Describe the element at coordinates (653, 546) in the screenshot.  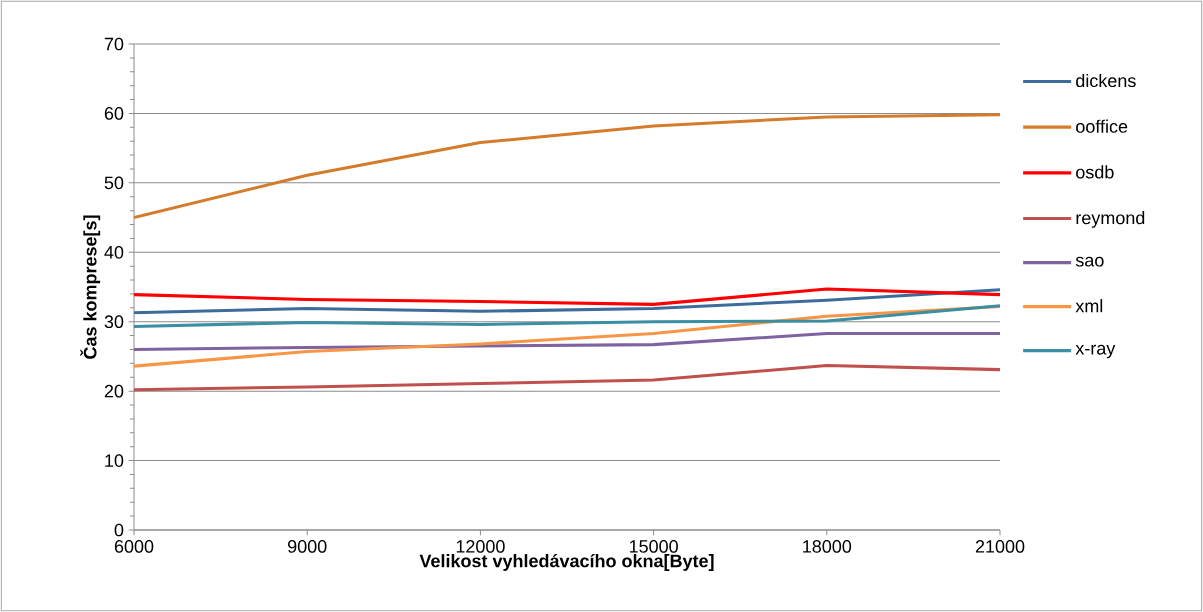
I see `x-tick-label: 15000` at that location.